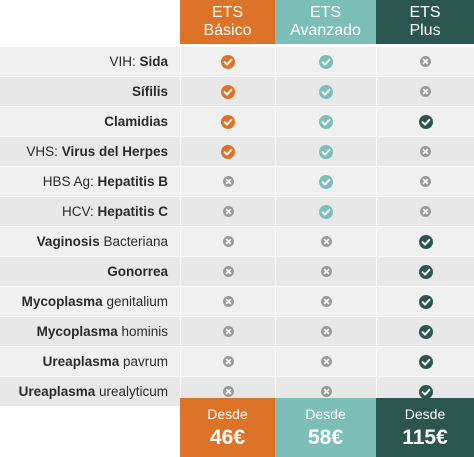 This screenshot has width=474, height=457. Describe the element at coordinates (153, 61) in the screenshot. I see `test-name-bold: Sida` at that location.